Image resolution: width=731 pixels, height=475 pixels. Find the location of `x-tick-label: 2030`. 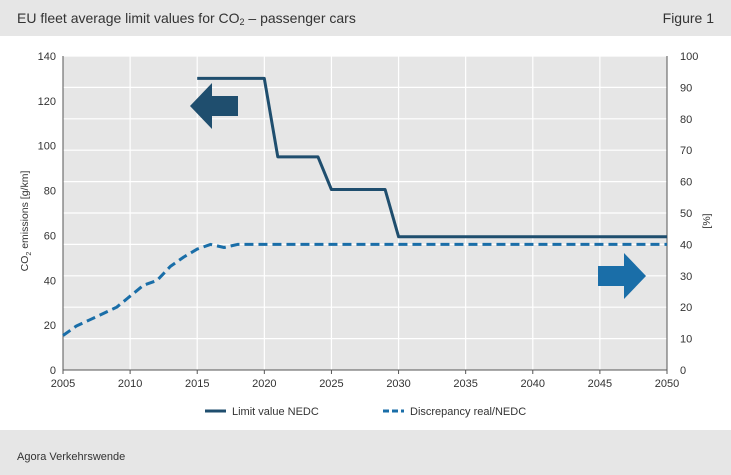

x-tick-label: 2030 is located at coordinates (398, 384).